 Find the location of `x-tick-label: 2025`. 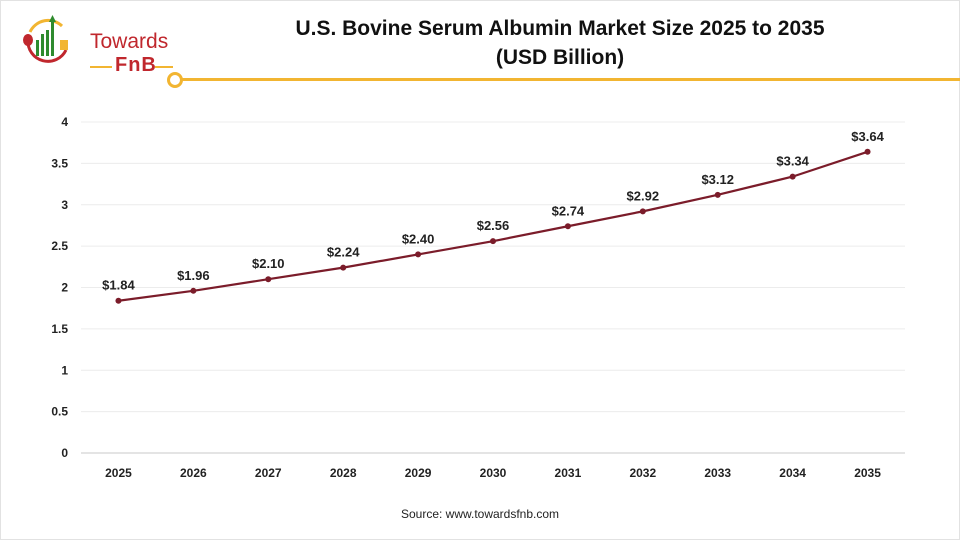

x-tick-label: 2025 is located at coordinates (118, 473).